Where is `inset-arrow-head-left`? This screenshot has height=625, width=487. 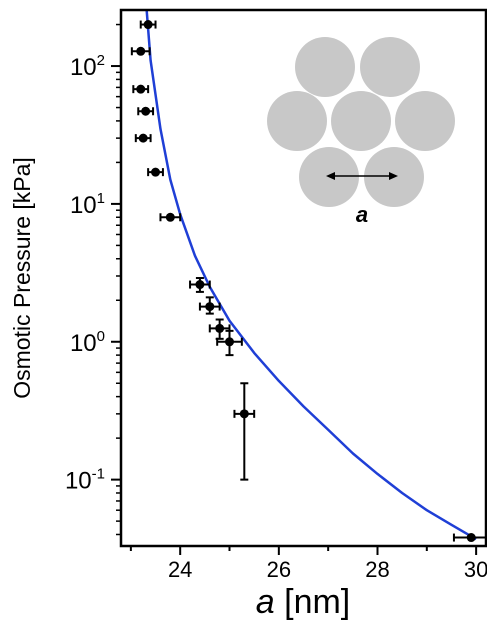 inset-arrow-head-left is located at coordinates (330, 176).